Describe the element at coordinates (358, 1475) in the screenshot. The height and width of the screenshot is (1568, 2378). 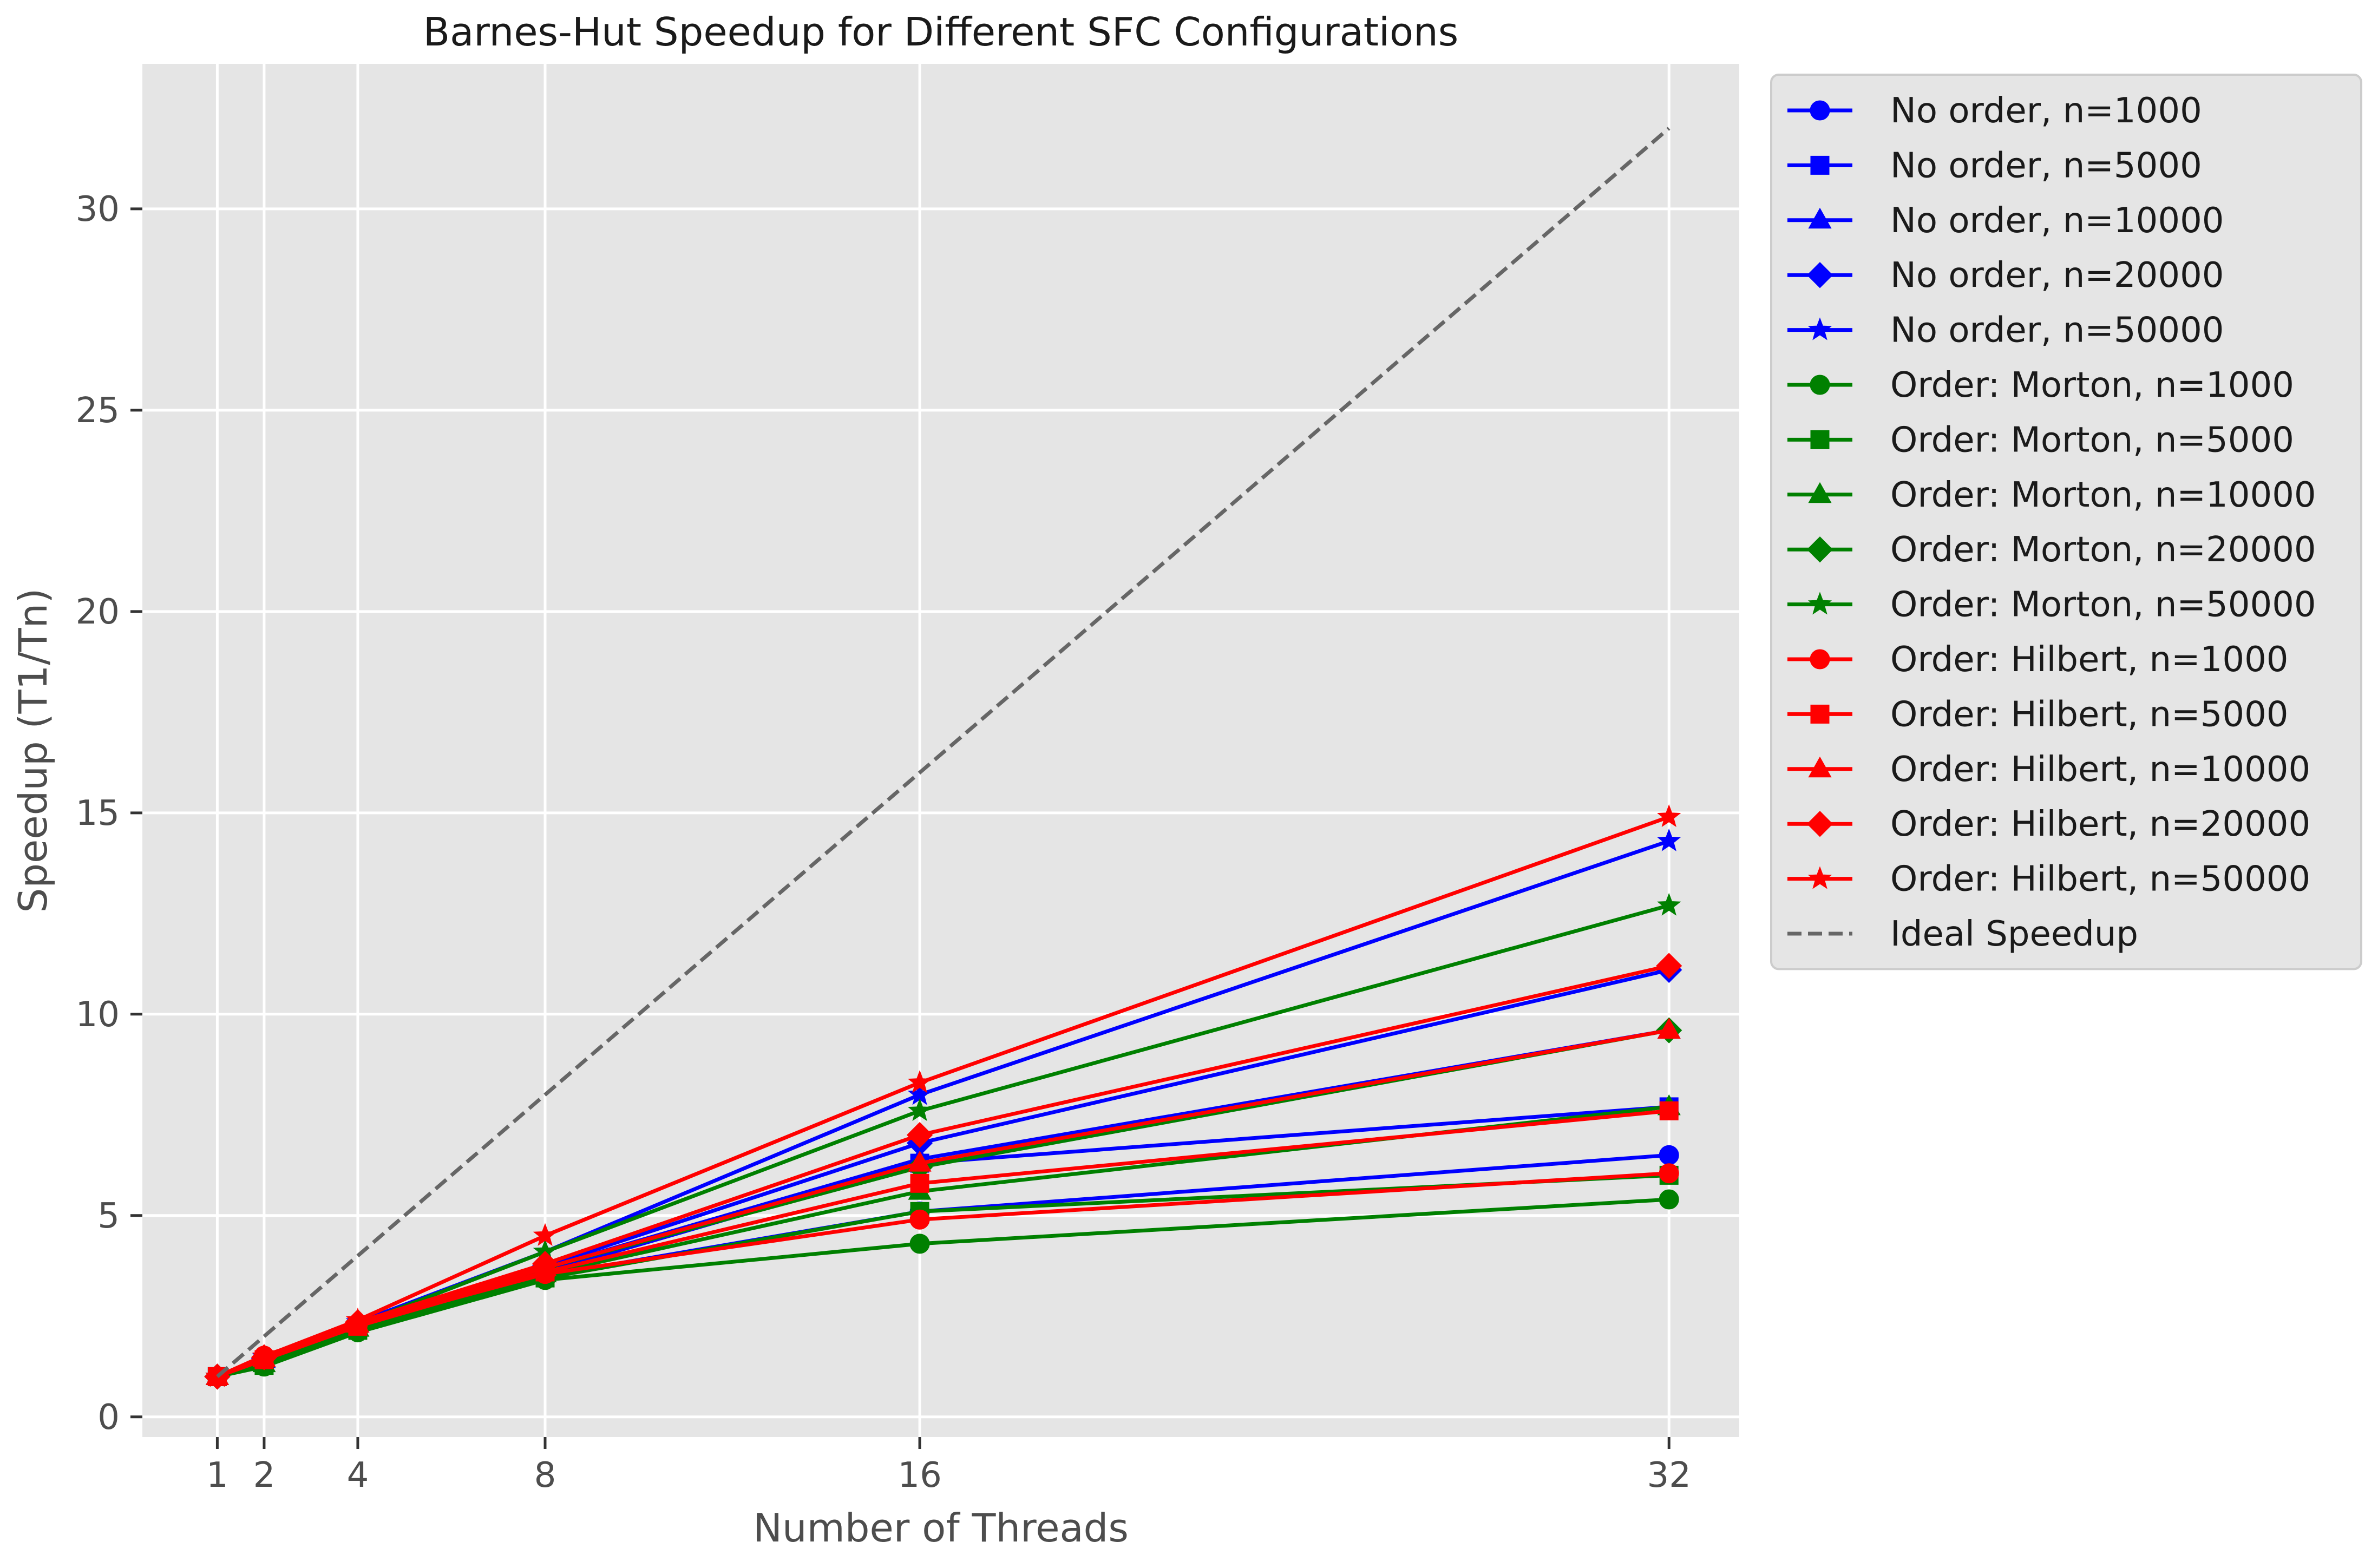
I see `x-tick-label: 4` at that location.